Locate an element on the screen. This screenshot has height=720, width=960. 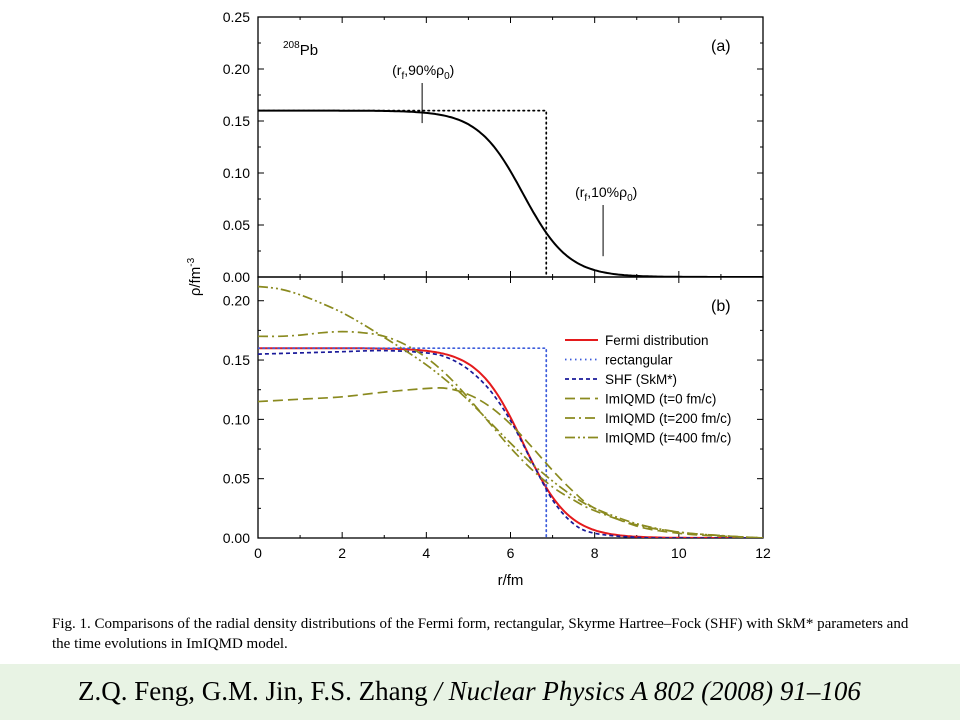
panel-label: (b) is located at coordinates (721, 306).